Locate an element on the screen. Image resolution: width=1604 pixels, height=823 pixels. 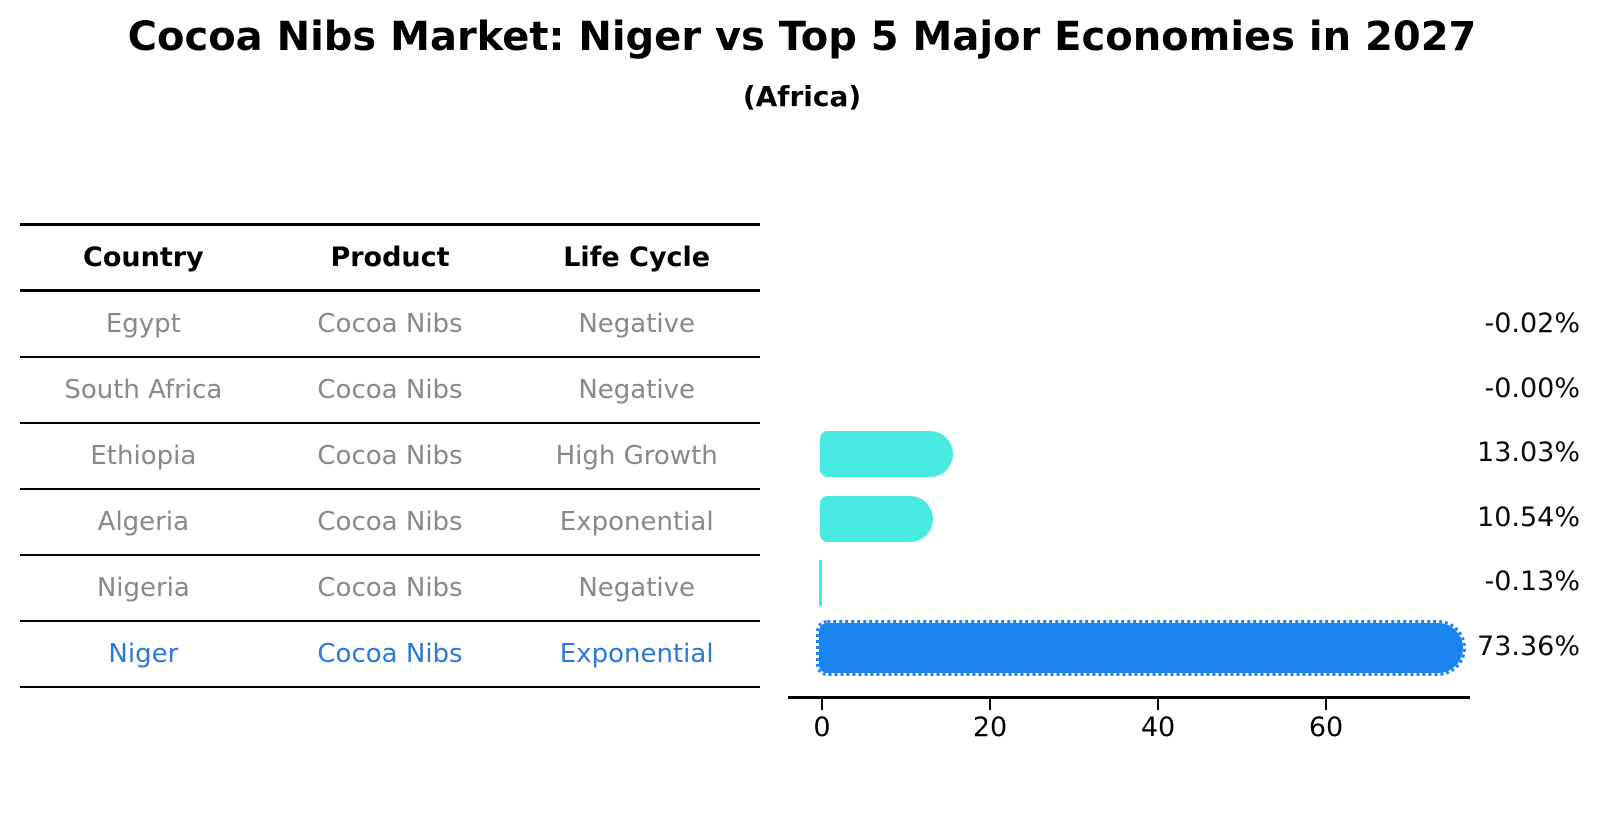
table-row: South Africa Cocoa Nibs Negative is located at coordinates (390, 391).